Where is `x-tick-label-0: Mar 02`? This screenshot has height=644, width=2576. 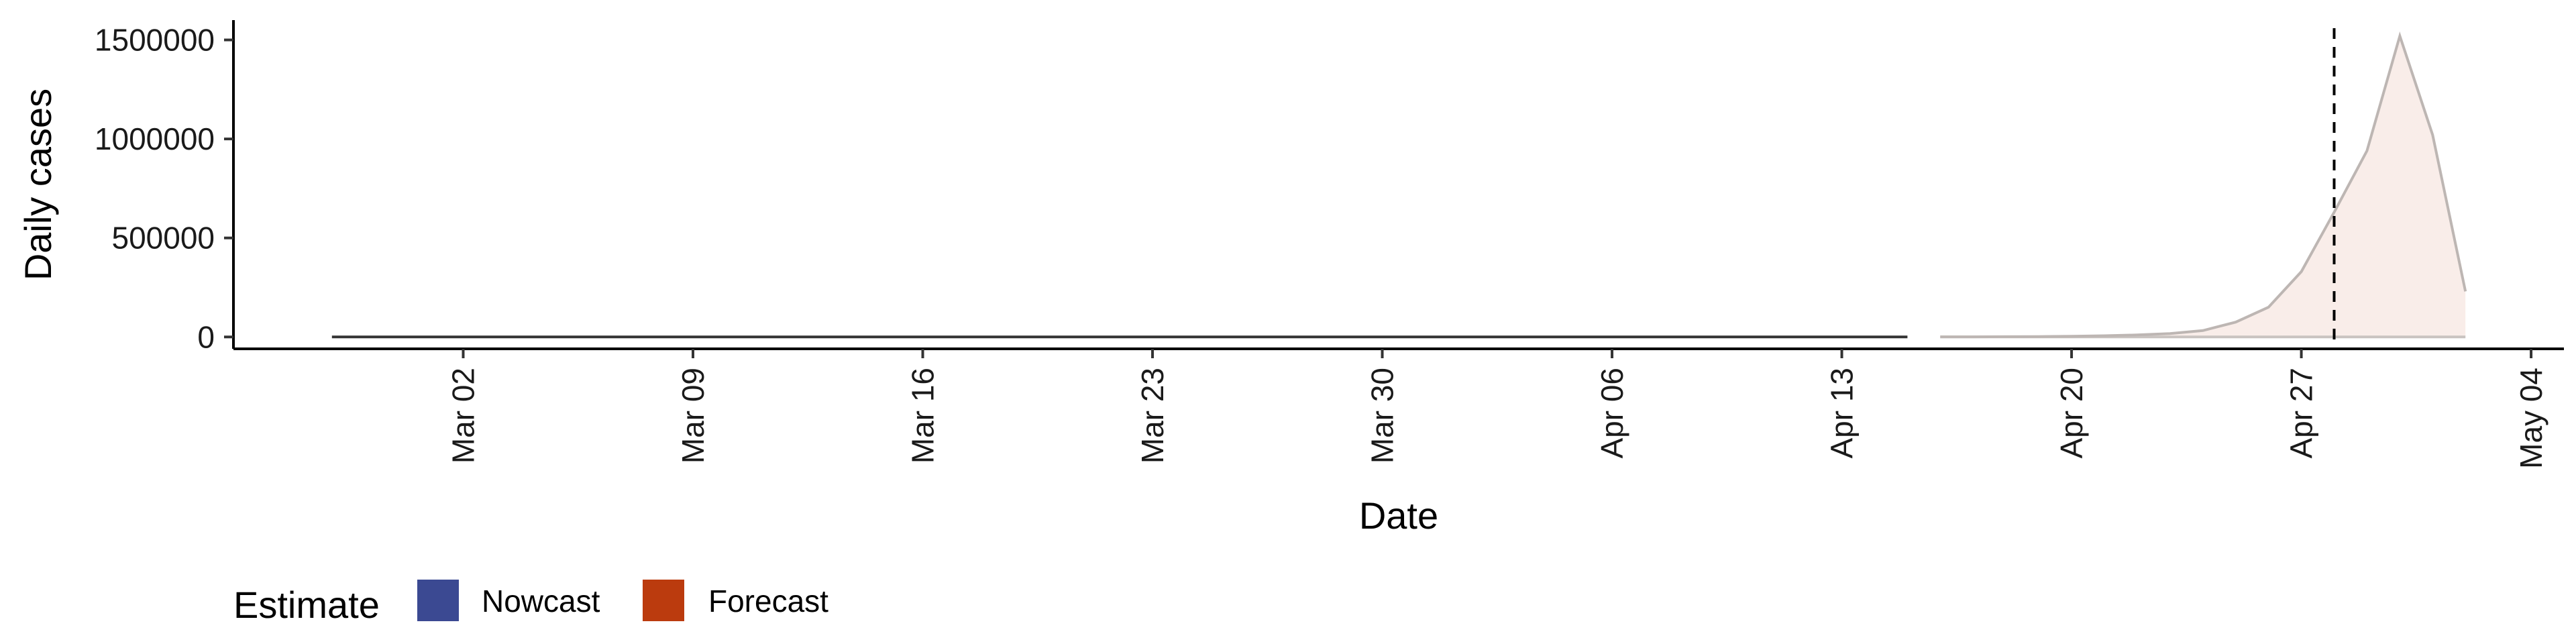 x-tick-label-0: Mar 02 is located at coordinates (463, 416).